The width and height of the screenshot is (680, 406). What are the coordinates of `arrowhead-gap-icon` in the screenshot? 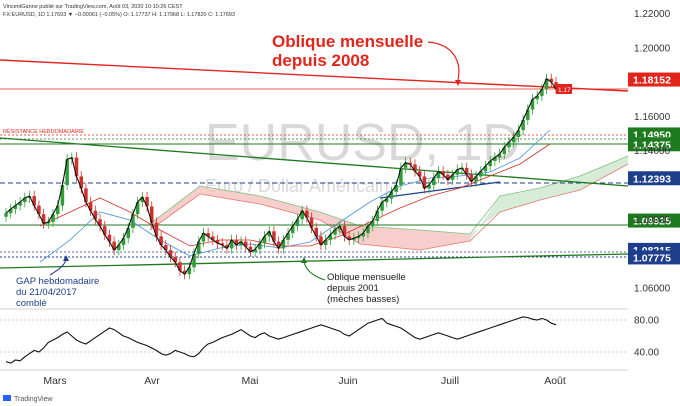 It's located at (66, 258).